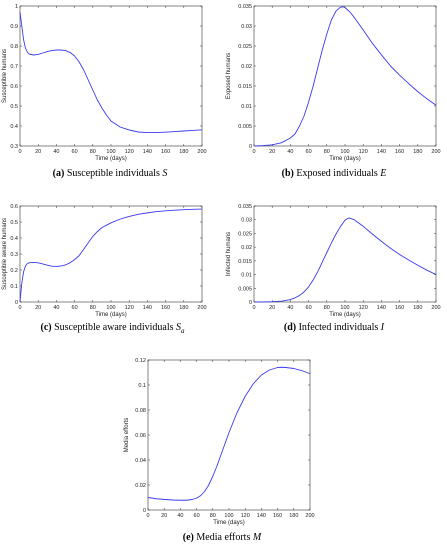 The image size is (447, 550). I want to click on y-tick-label-d-0: 0, so click(250, 303).